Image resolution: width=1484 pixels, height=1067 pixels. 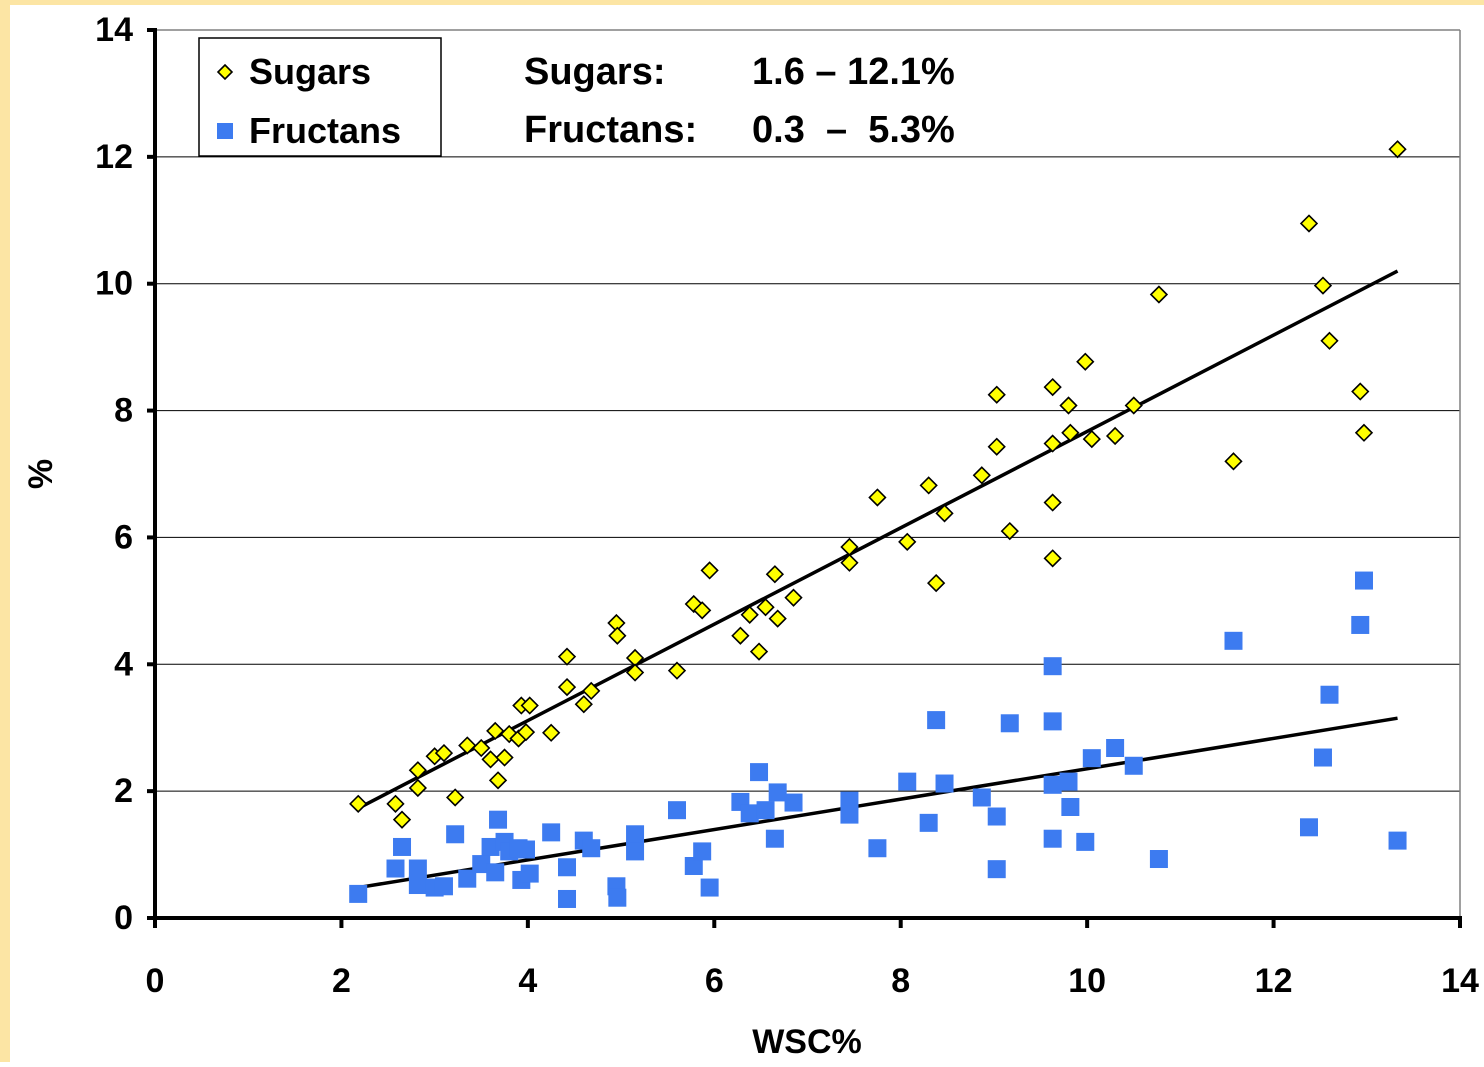 What do you see at coordinates (739, 101) in the screenshot?
I see `range-annotation: Sugars: 1.6 – 12.1% Fructans: 0.3 – 5.3%` at bounding box center [739, 101].